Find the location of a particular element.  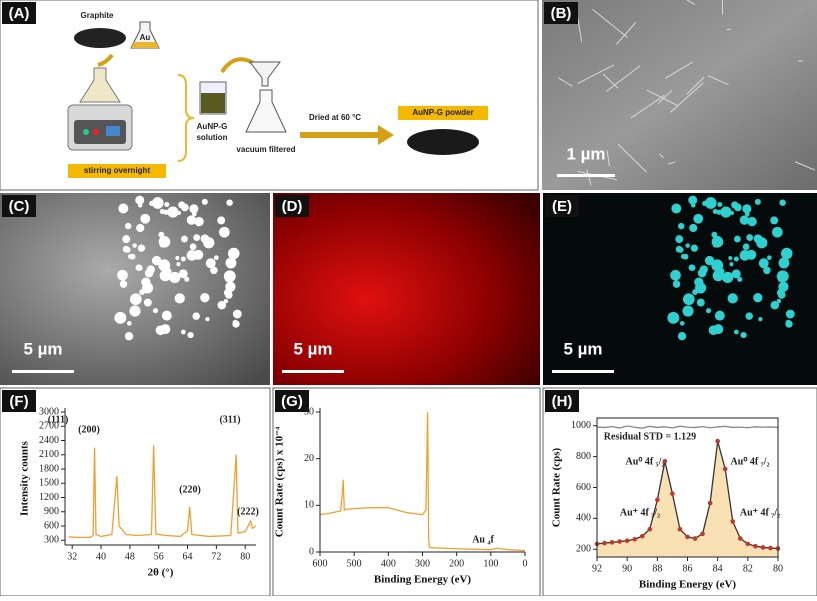

y-tick-label: 1200 is located at coordinates (49, 497).